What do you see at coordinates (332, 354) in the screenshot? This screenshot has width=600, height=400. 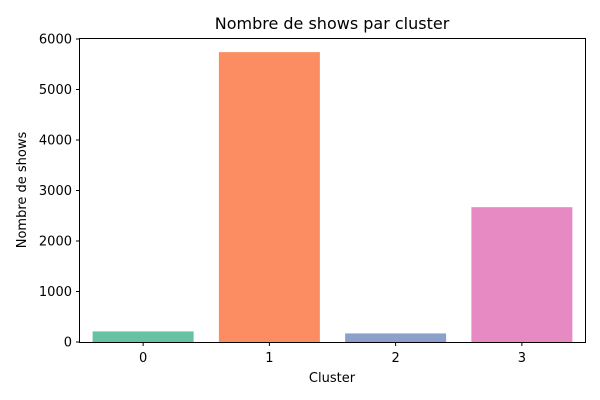 I see `x-axis-ticks: 0 1 2 3` at bounding box center [332, 354].